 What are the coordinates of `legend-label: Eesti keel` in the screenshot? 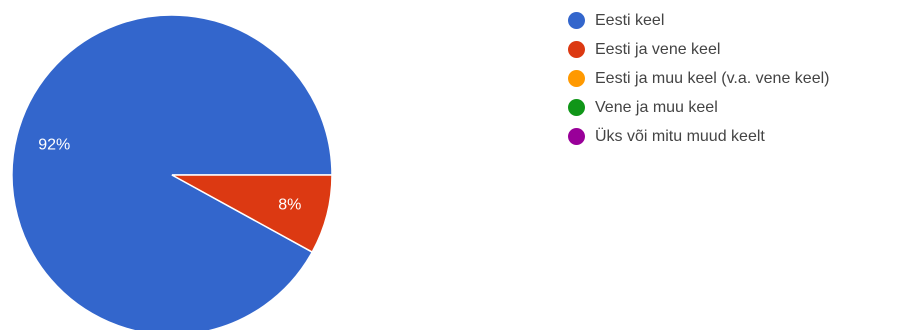 It's located at (630, 20).